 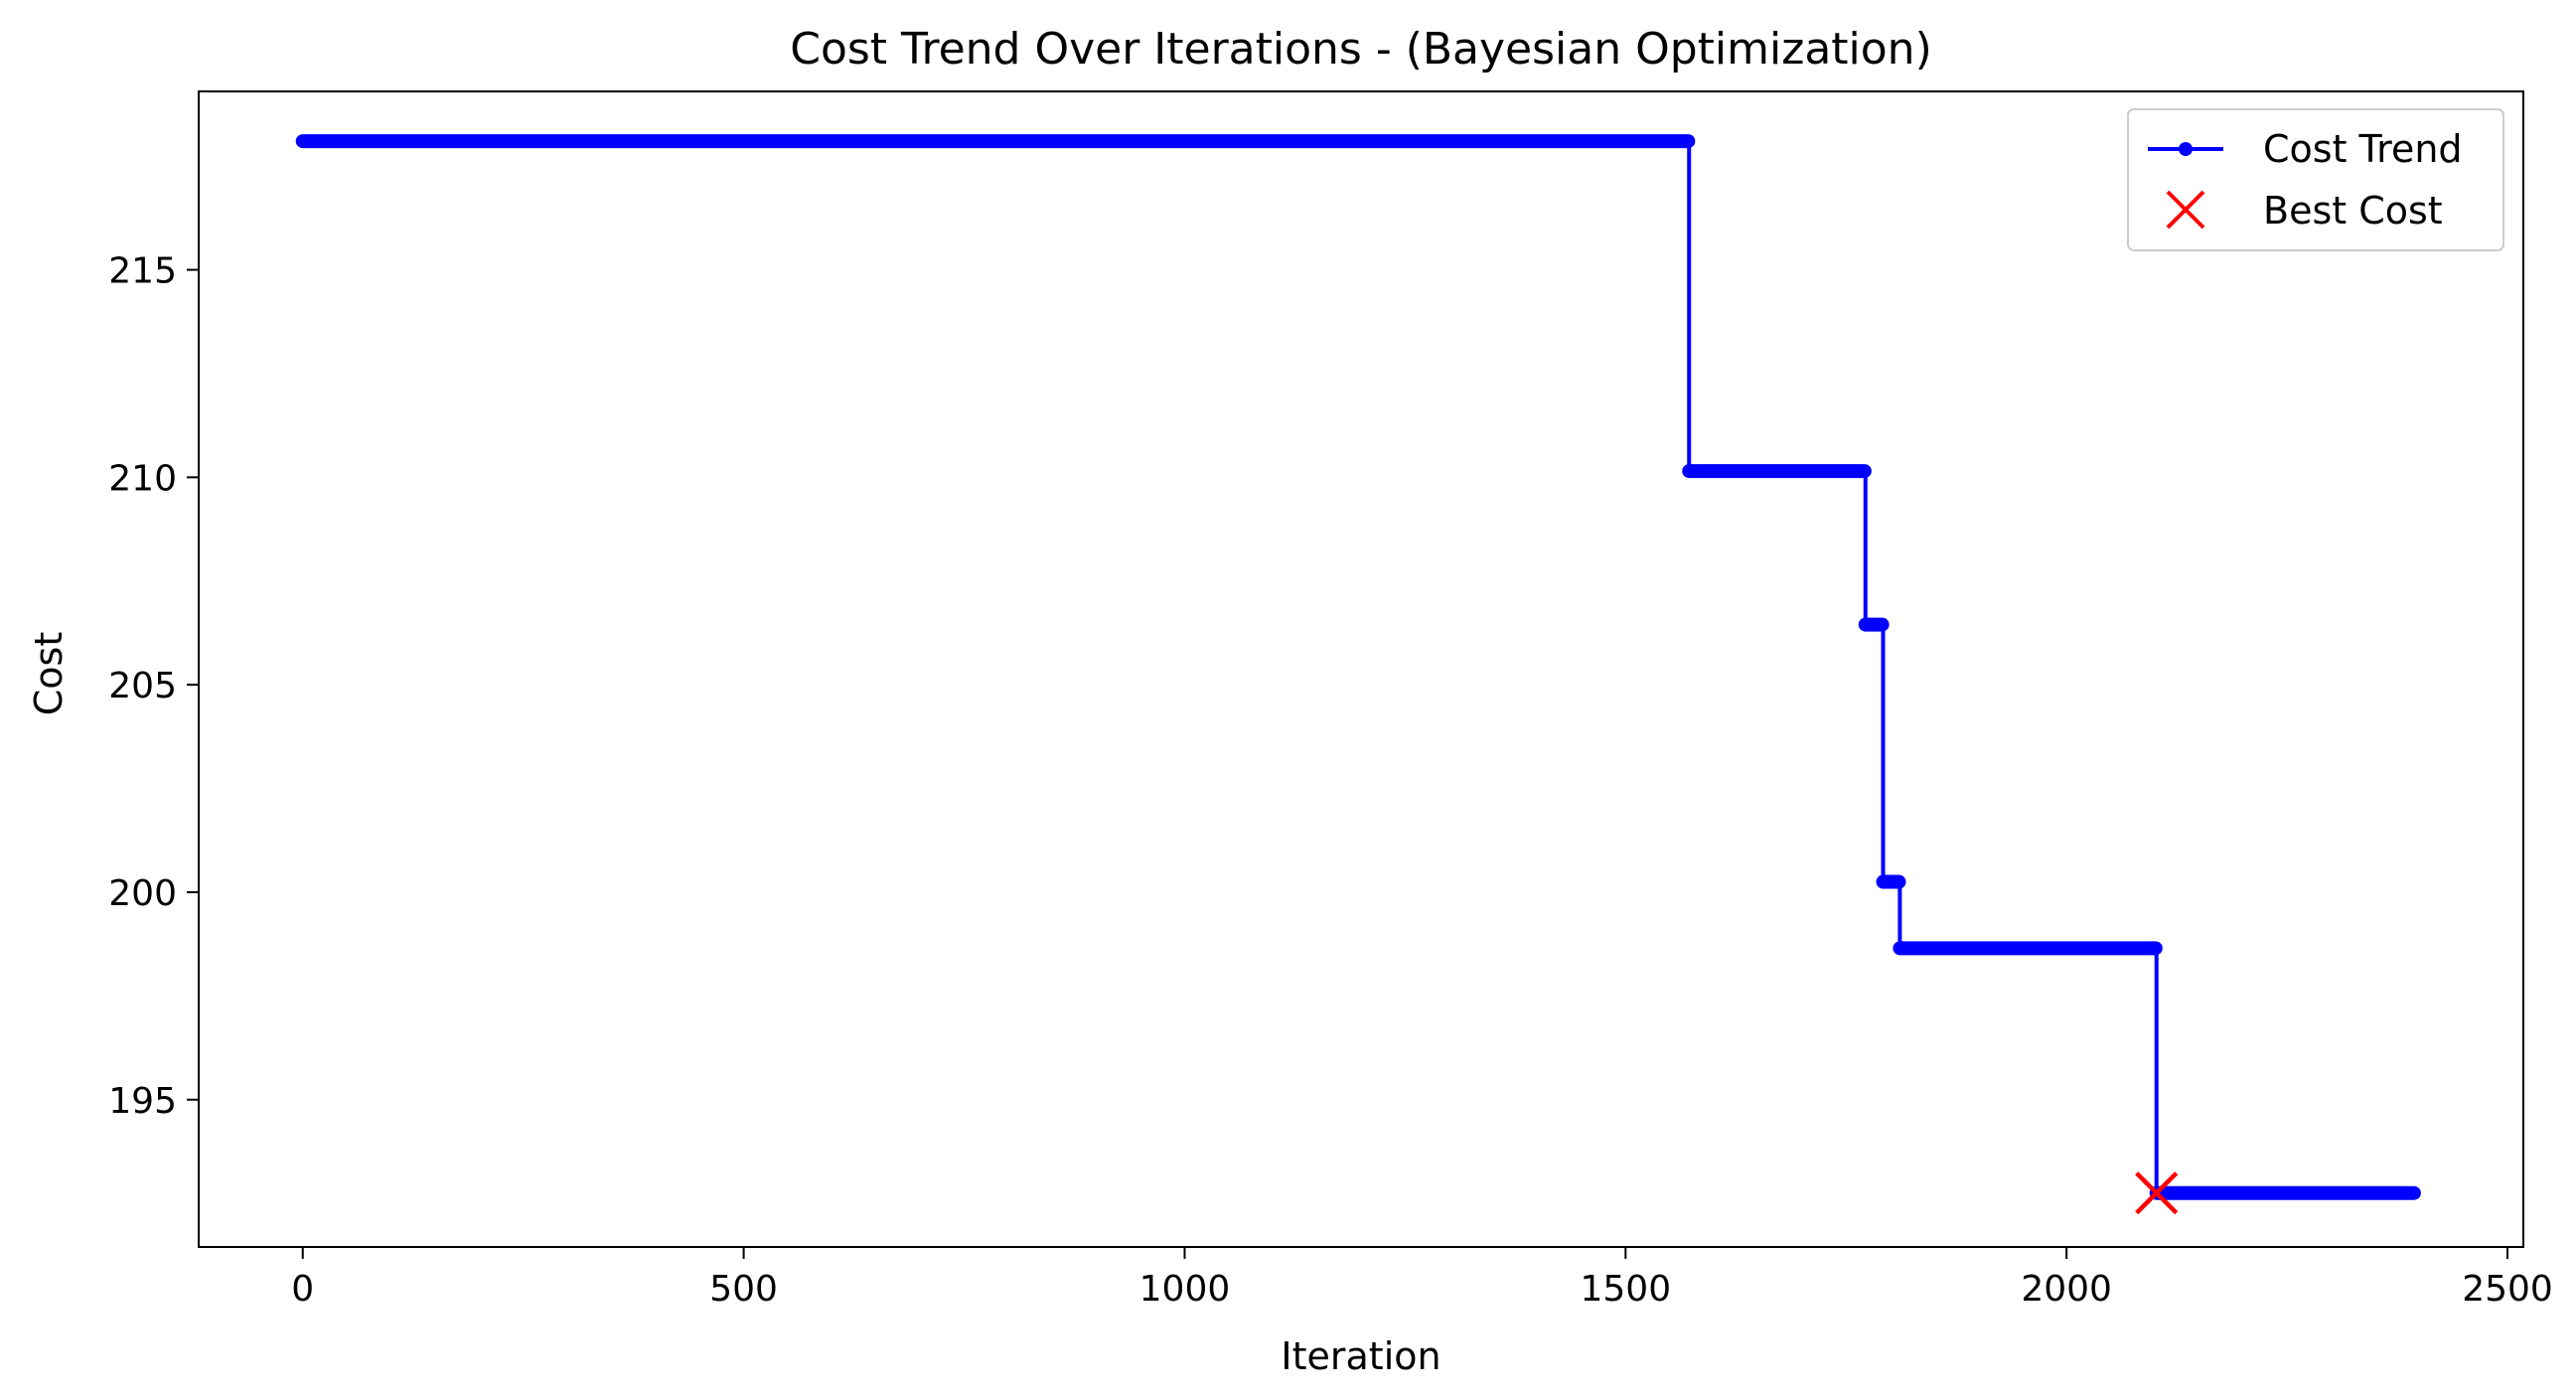 What do you see at coordinates (2185, 210) in the screenshot?
I see `legend-x-marker` at bounding box center [2185, 210].